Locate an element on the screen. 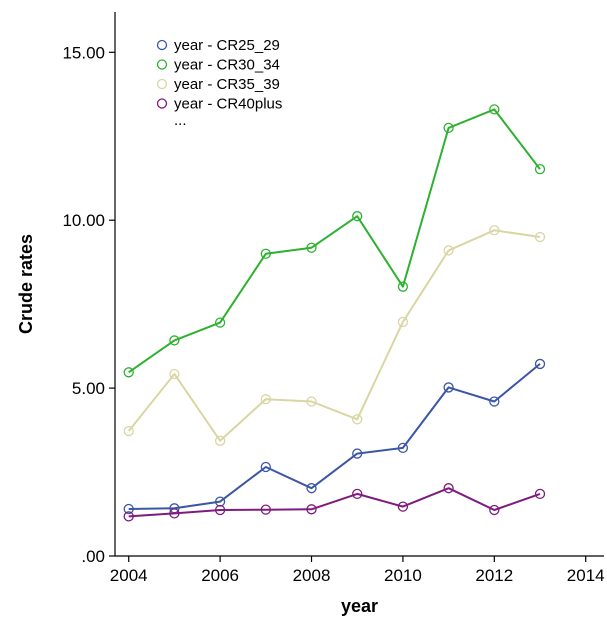 Image resolution: width=607 pixels, height=622 pixels. y-tick-label: 15.00 is located at coordinates (83, 52).